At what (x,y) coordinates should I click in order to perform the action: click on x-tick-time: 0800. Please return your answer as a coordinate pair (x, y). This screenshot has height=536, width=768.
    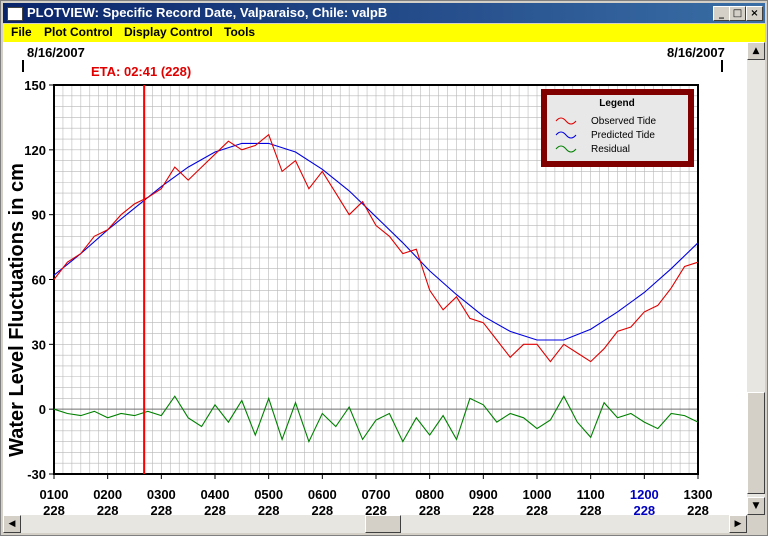
    Looking at the image, I should click on (429, 494).